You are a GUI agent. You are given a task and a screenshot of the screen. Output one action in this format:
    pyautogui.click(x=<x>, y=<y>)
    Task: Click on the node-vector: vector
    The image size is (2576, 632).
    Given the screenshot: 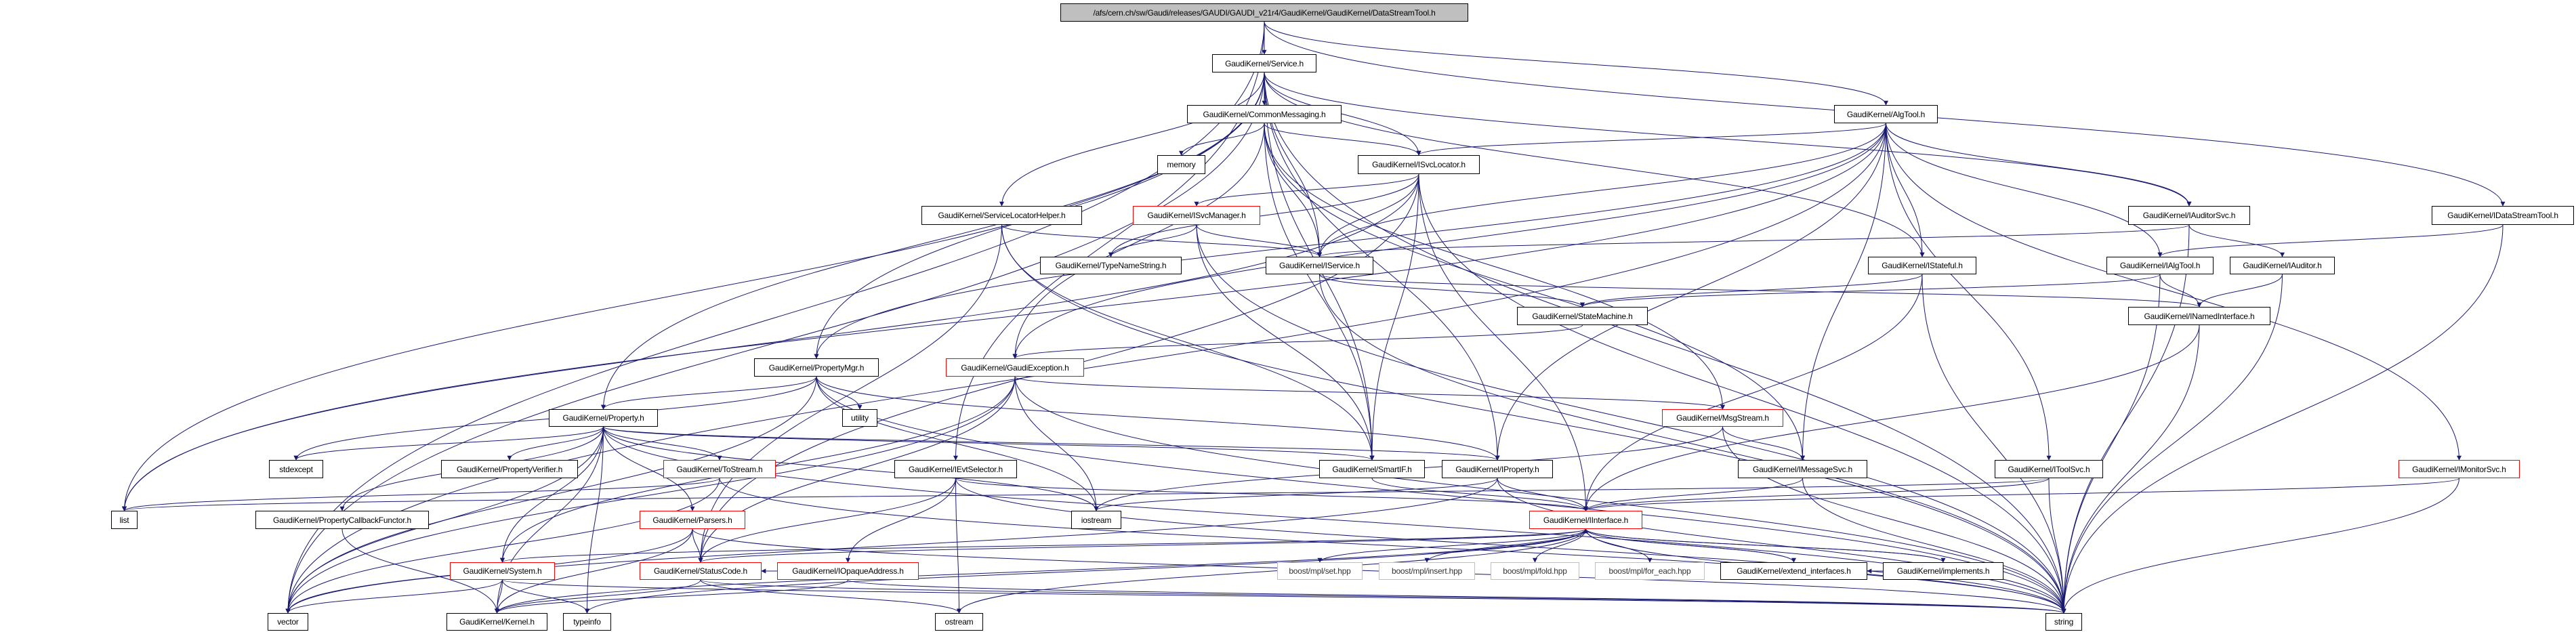 What is the action you would take?
    pyautogui.click(x=288, y=622)
    